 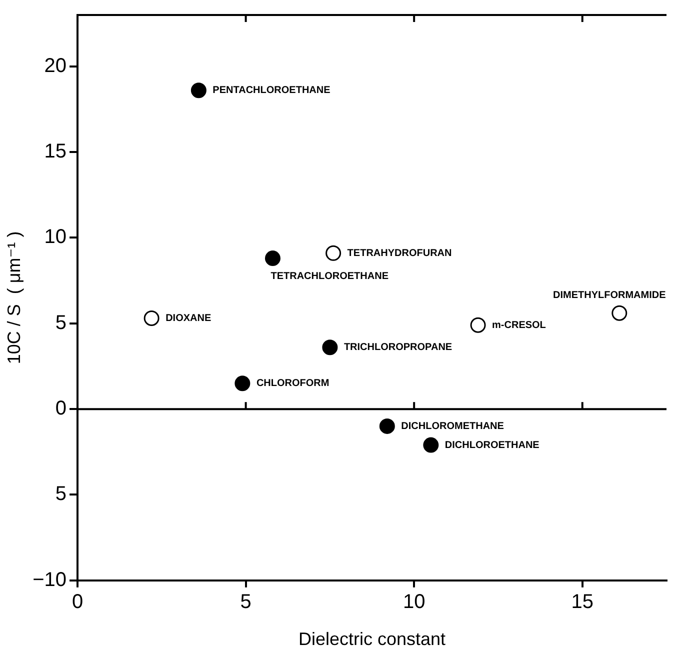 I want to click on x-tick-label: 0, so click(x=78, y=601).